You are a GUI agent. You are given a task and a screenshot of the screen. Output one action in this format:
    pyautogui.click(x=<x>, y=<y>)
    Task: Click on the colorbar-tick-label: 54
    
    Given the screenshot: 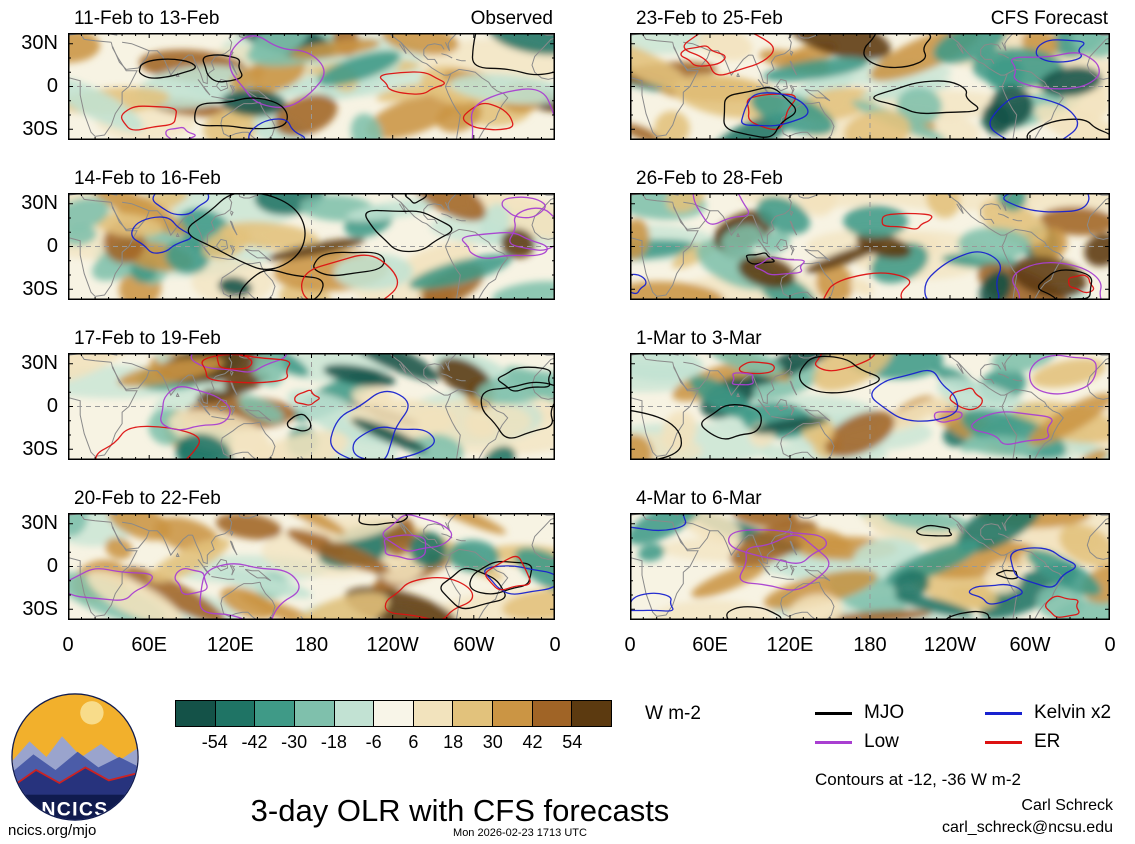 What is the action you would take?
    pyautogui.click(x=572, y=742)
    